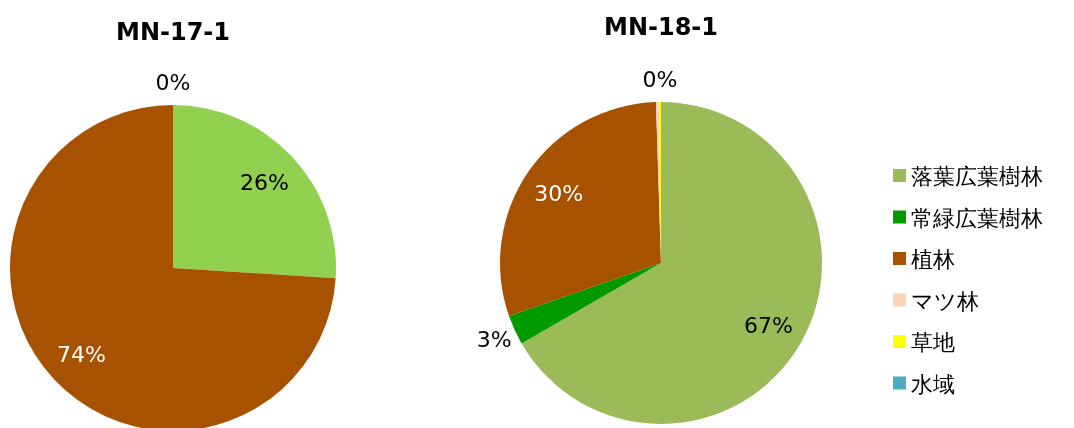 The height and width of the screenshot is (428, 1074). What do you see at coordinates (81, 354) in the screenshot?
I see `data-label: 74%` at bounding box center [81, 354].